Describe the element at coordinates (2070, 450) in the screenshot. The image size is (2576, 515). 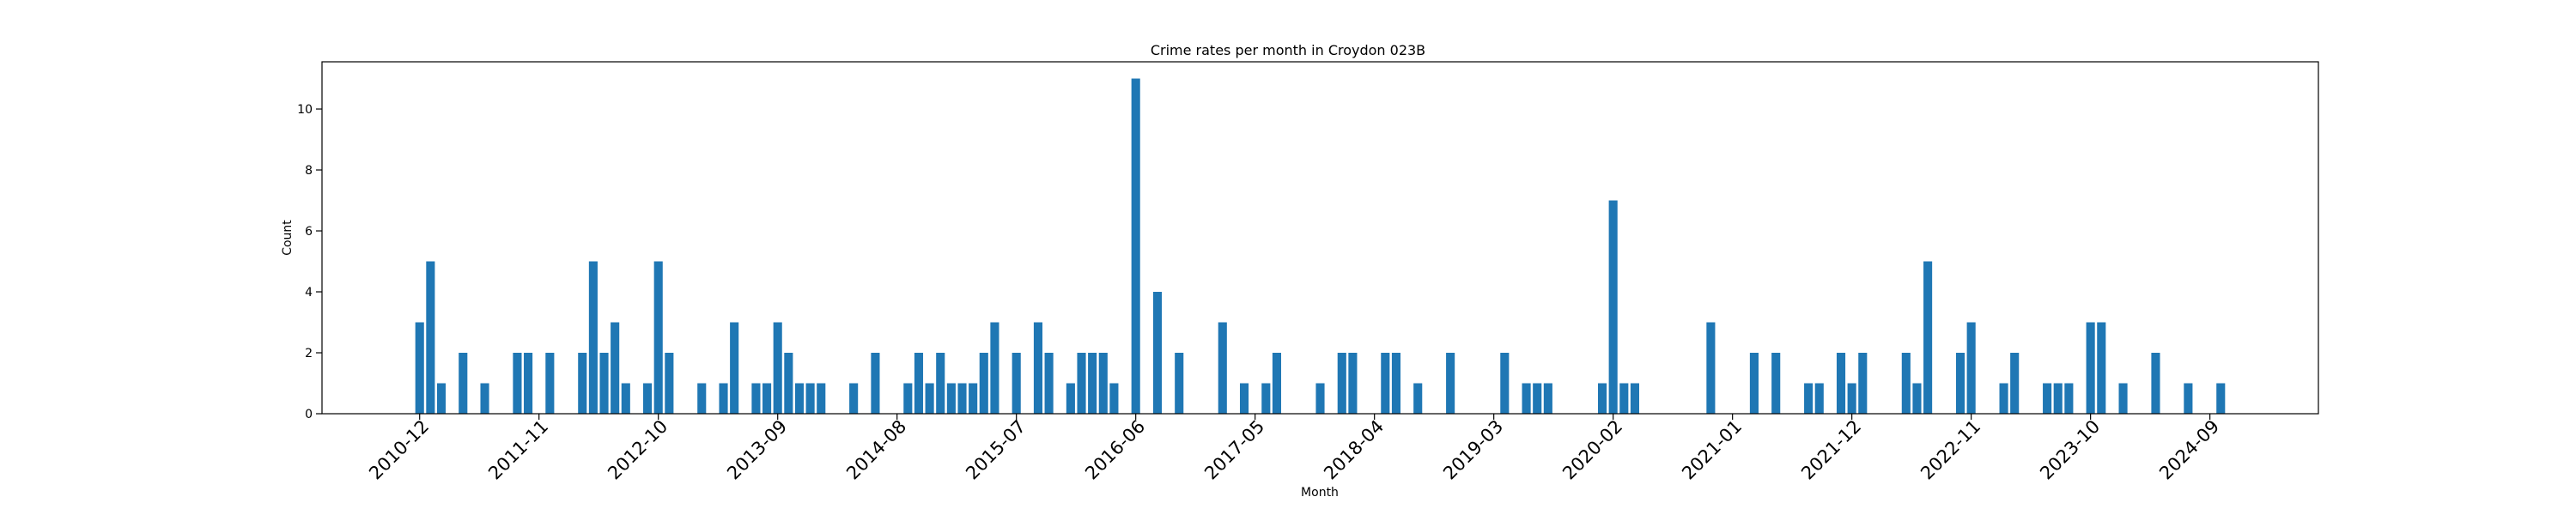
I see `x-tick-label: 2023-10` at that location.